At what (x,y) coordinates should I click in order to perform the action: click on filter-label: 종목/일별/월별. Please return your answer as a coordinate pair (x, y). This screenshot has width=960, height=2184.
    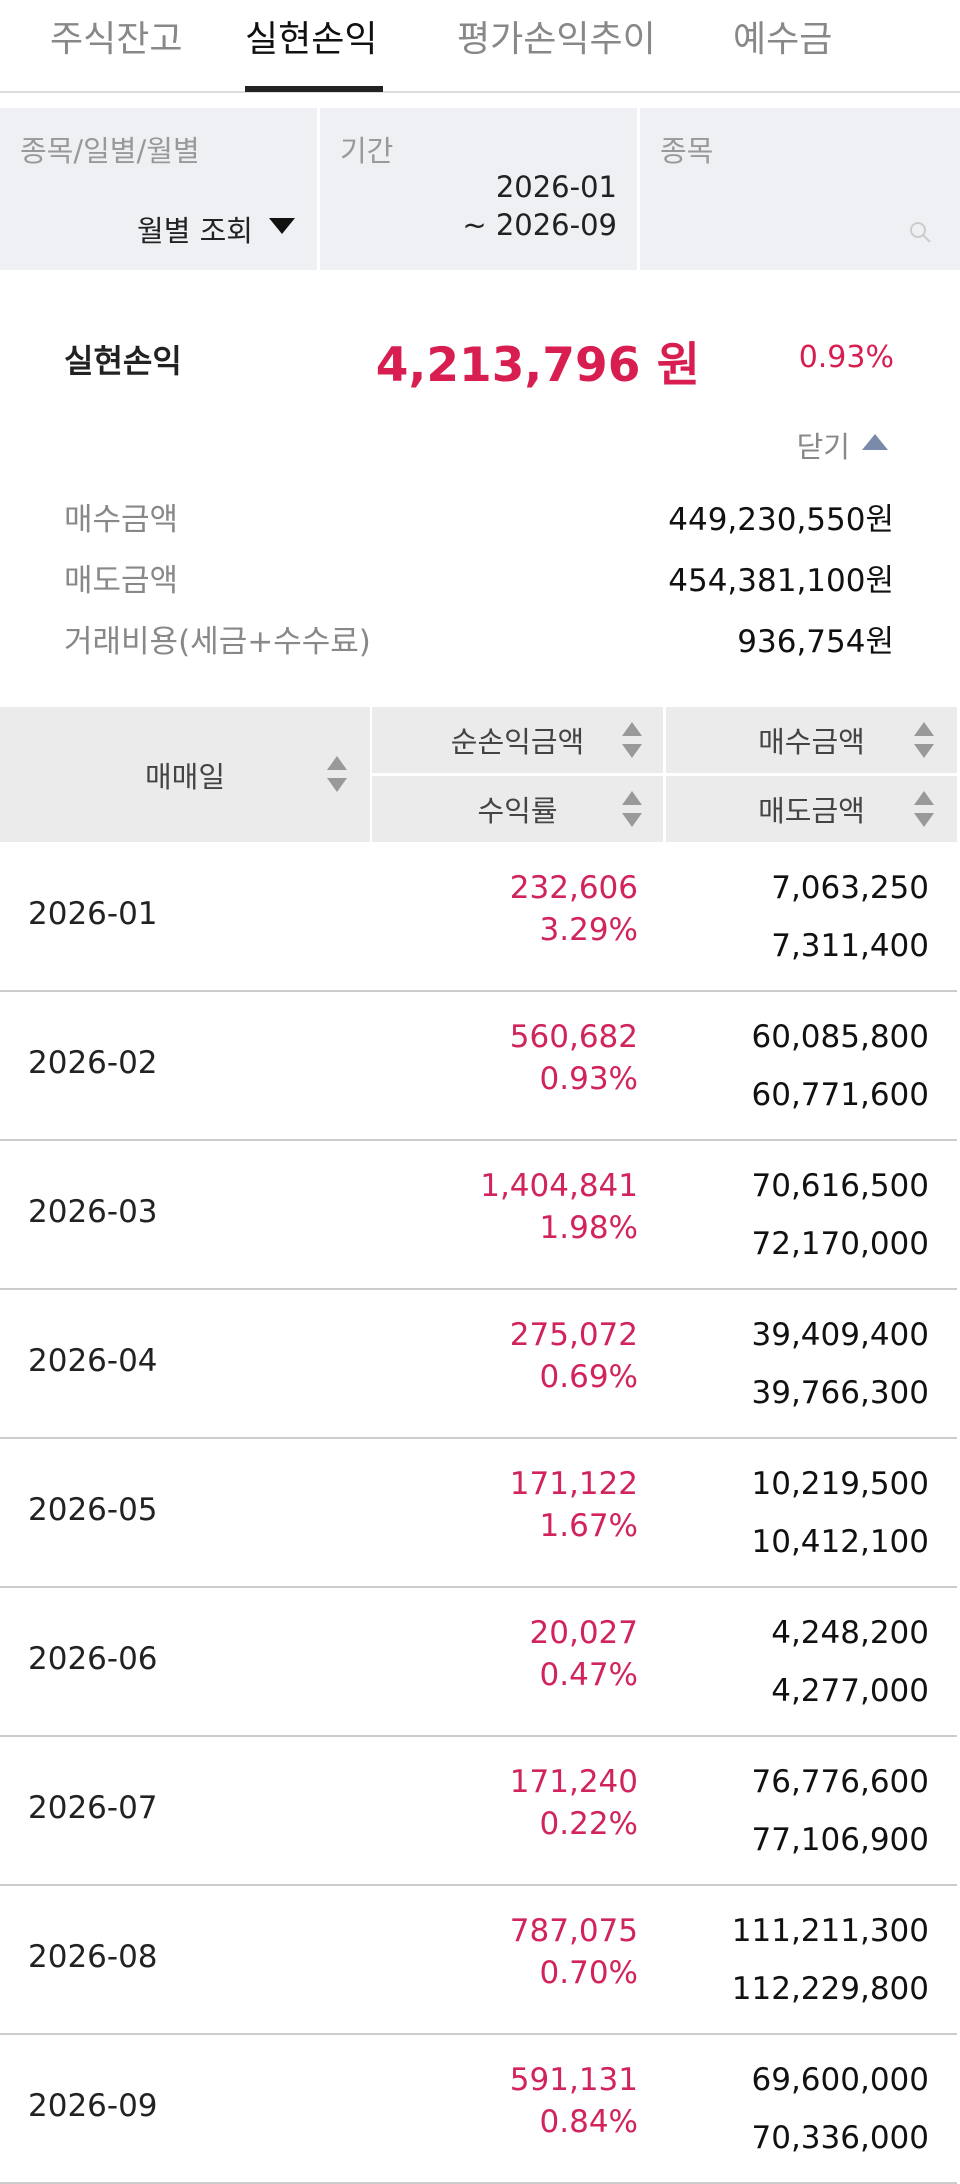
    Looking at the image, I should click on (110, 151).